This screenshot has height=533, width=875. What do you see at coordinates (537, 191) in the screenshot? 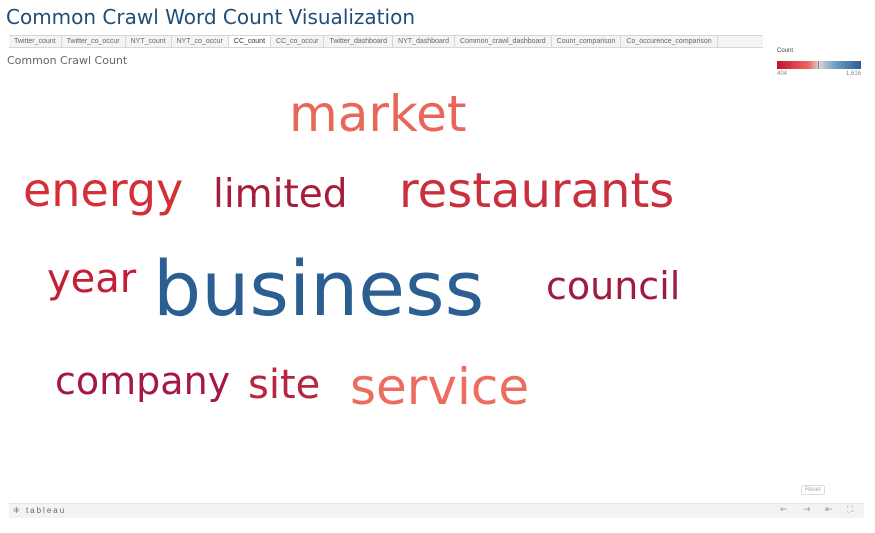
I see `word-restaurants: restaurants` at bounding box center [537, 191].